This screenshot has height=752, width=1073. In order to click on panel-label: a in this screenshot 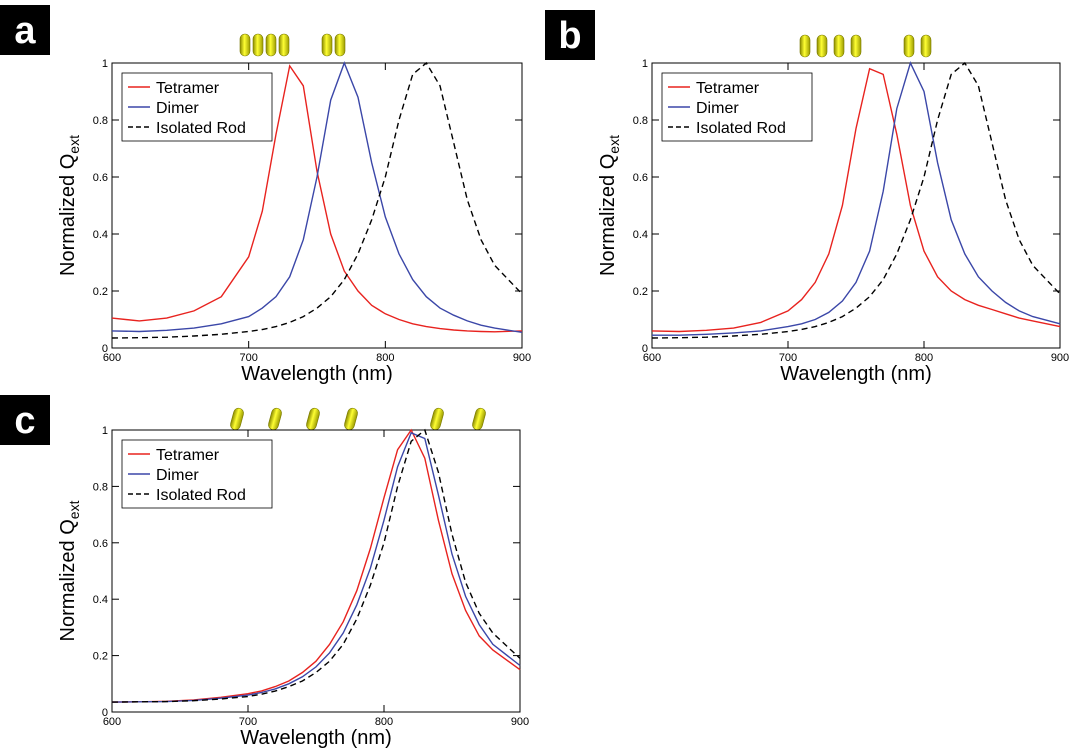, I will do `click(25, 31)`.